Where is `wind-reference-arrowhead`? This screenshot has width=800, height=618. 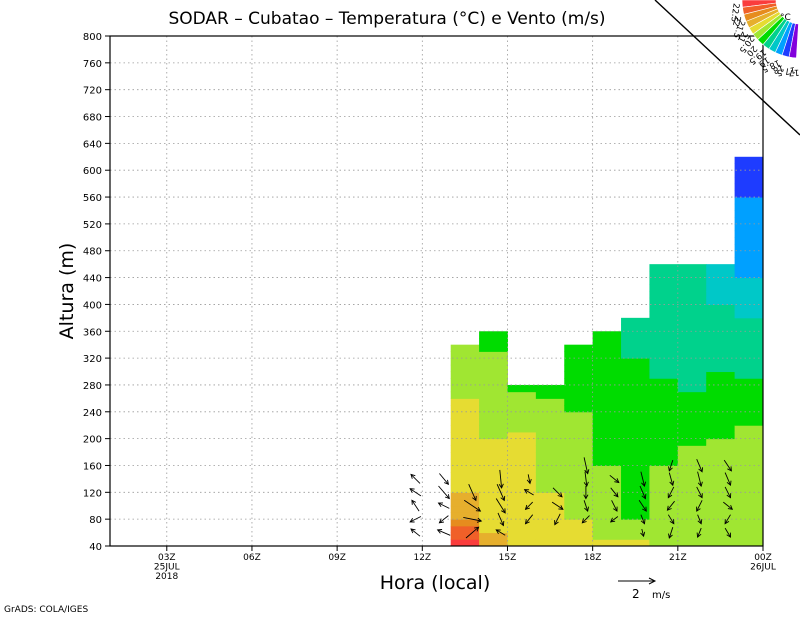 wind-reference-arrowhead is located at coordinates (652, 581).